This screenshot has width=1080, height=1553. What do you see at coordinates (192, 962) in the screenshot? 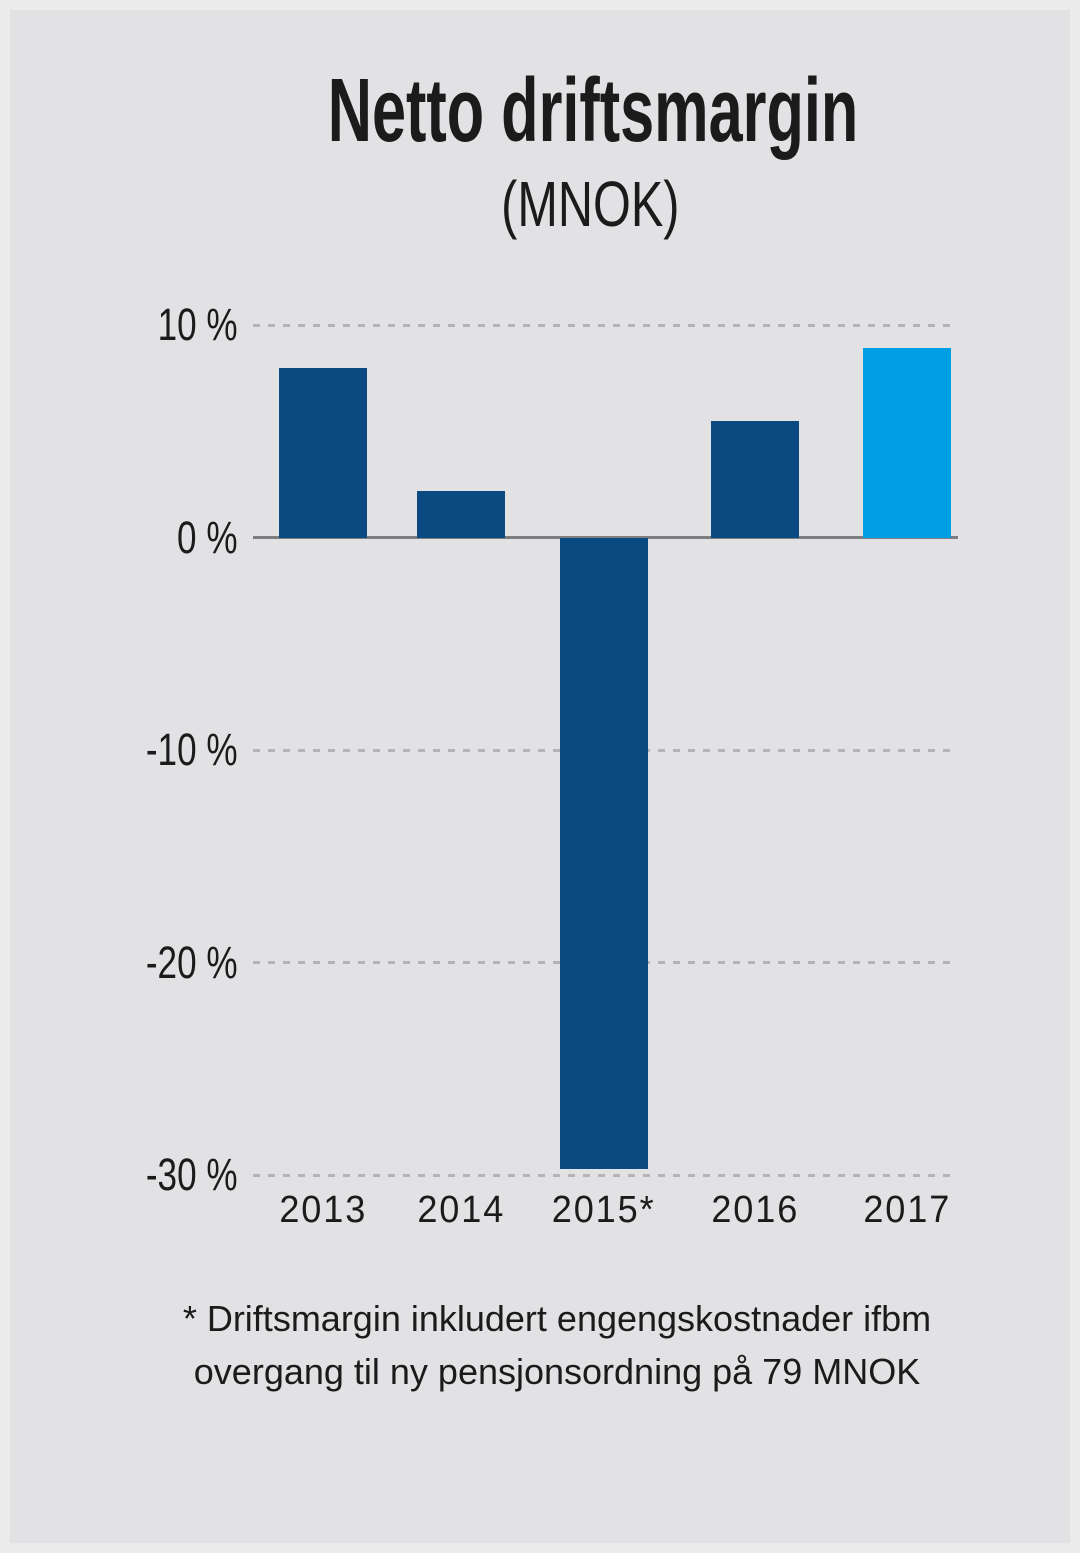
I see `y-tick-label-text: -20 %` at bounding box center [192, 962].